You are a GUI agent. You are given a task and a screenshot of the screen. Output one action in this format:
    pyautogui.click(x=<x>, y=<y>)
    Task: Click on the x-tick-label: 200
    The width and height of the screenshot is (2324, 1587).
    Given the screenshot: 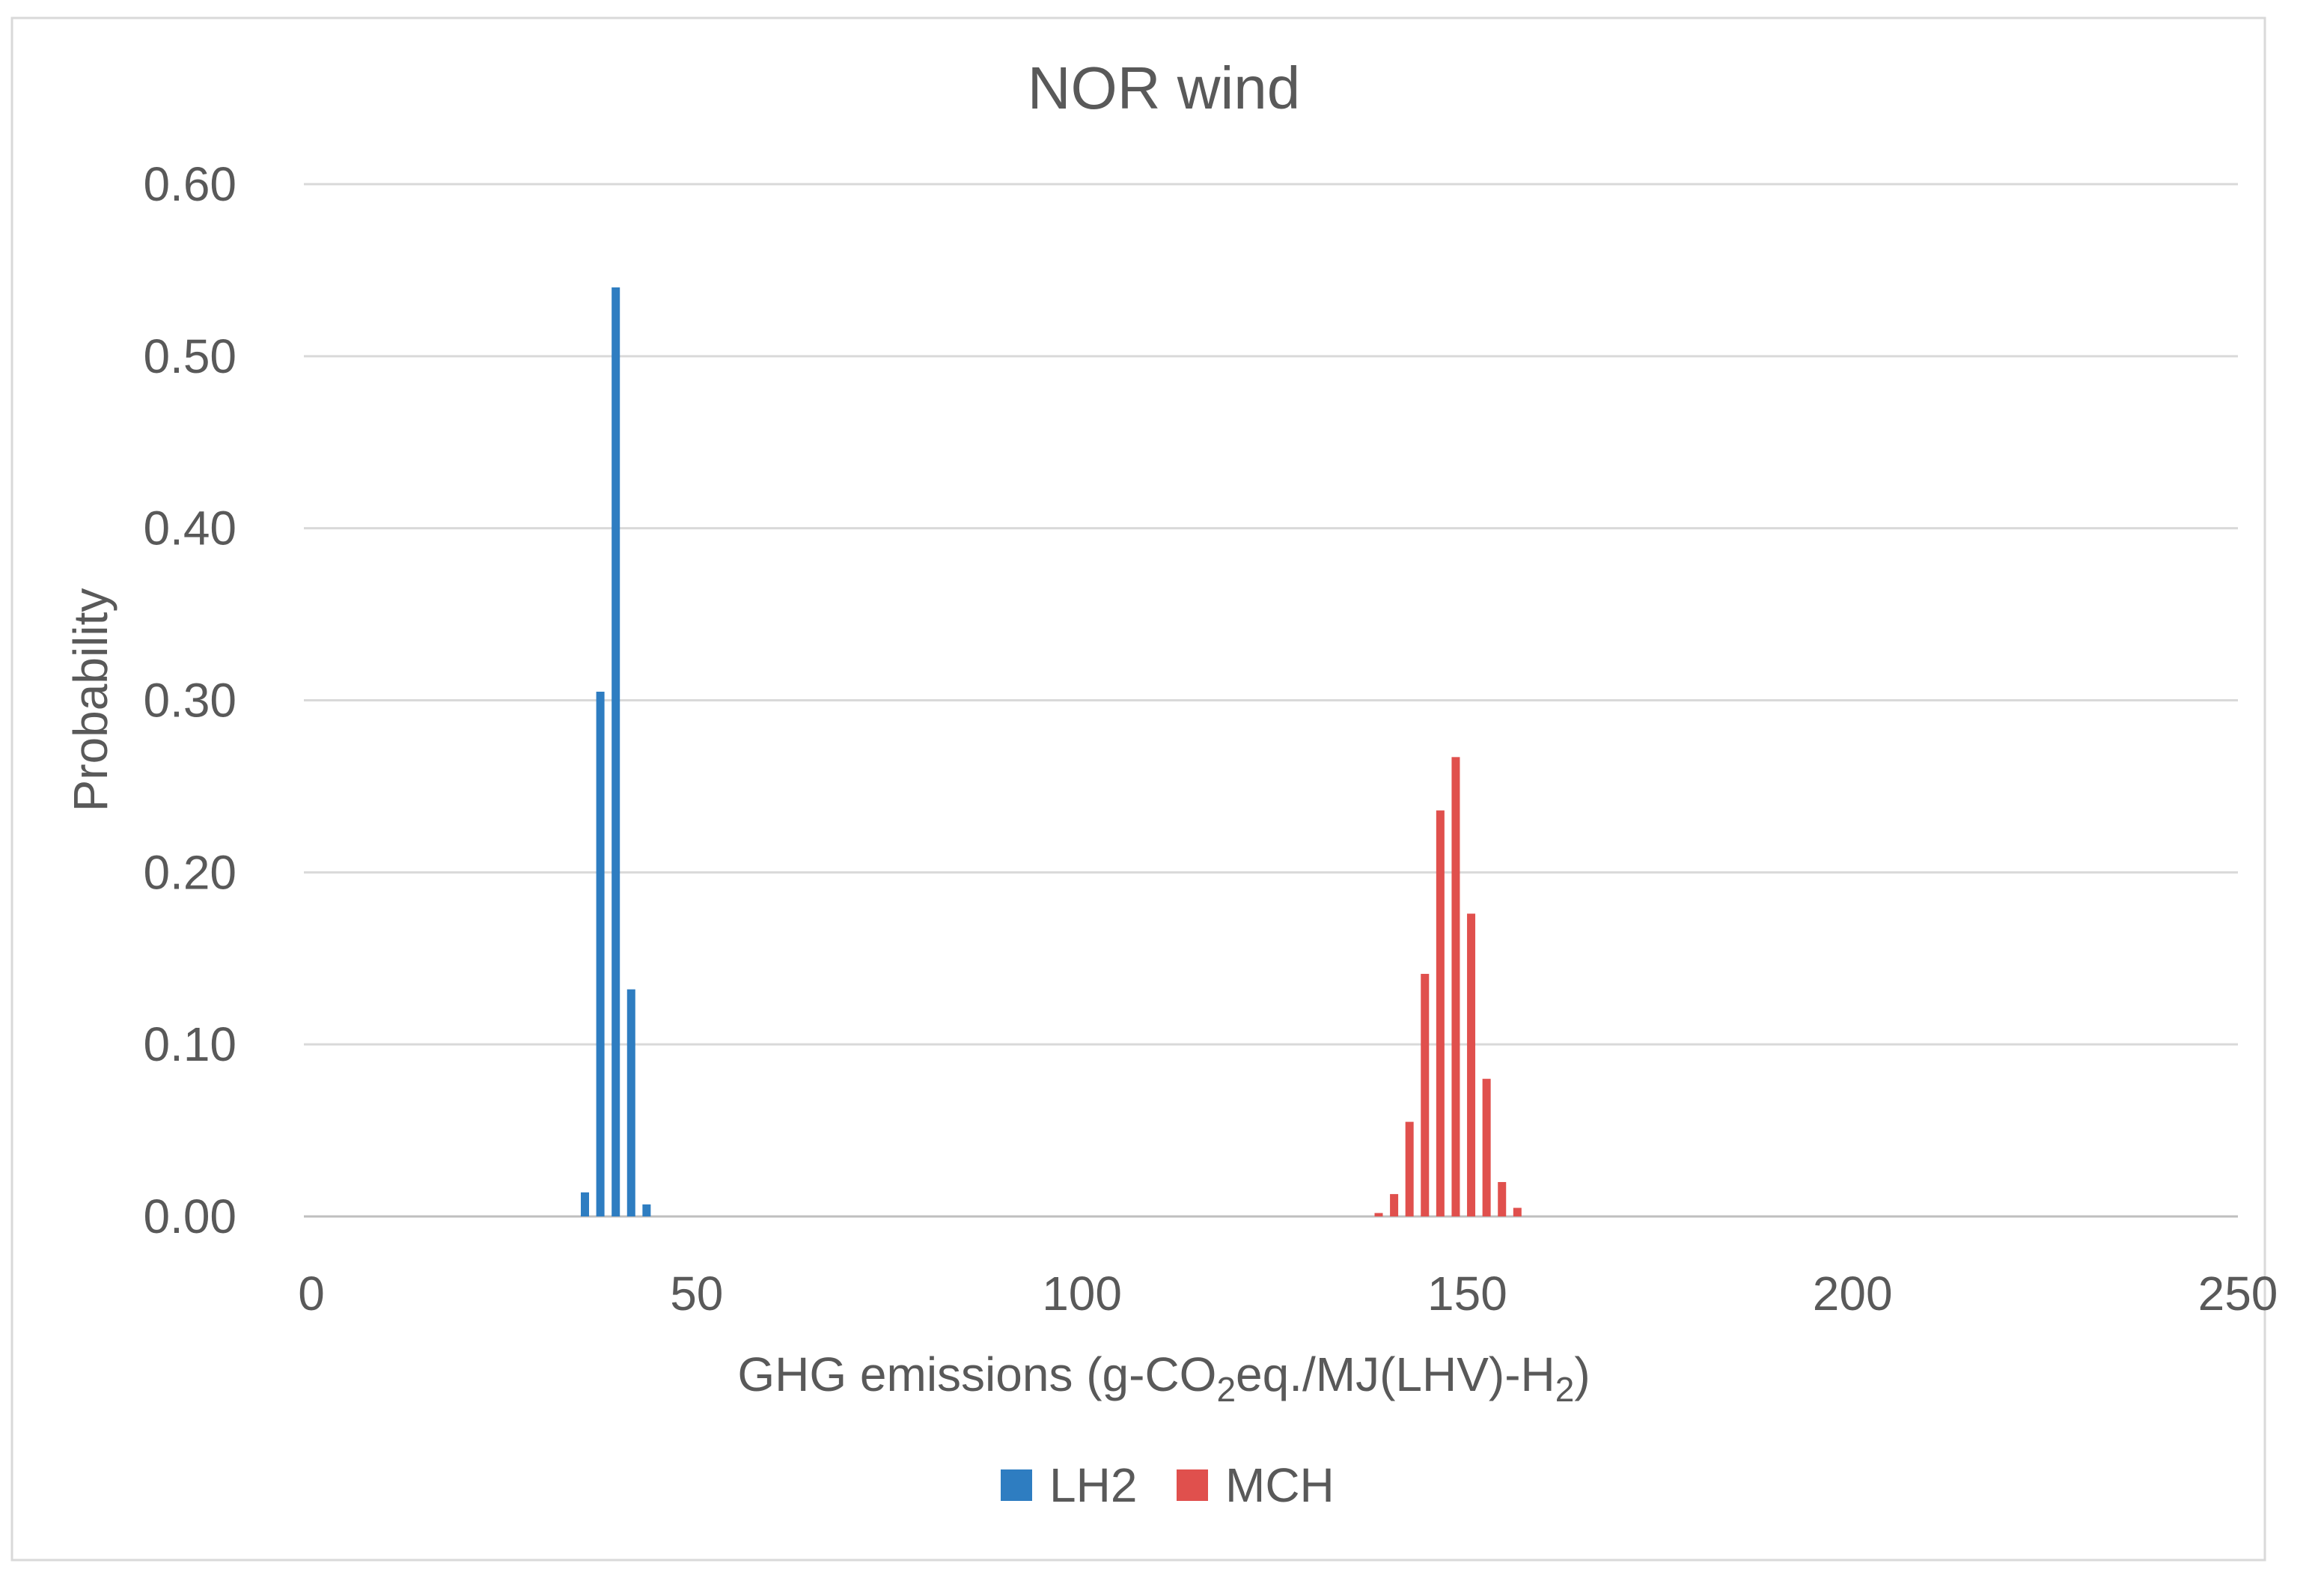 What is the action you would take?
    pyautogui.click(x=1853, y=1294)
    